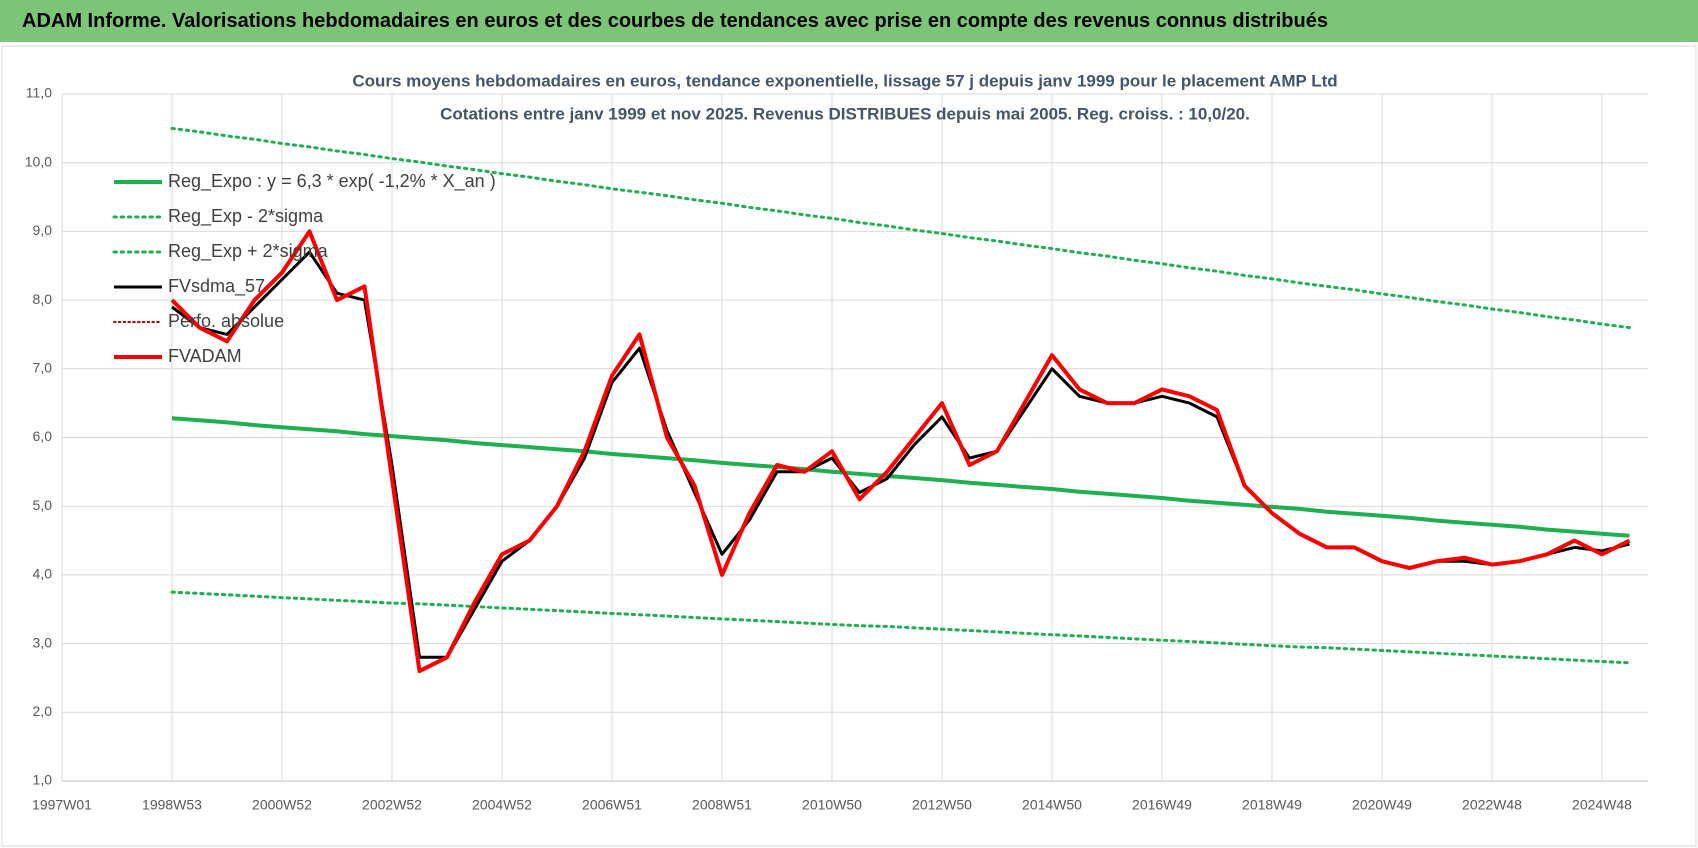 The height and width of the screenshot is (848, 1698). What do you see at coordinates (43, 299) in the screenshot?
I see `y-tick-label: 8,0` at bounding box center [43, 299].